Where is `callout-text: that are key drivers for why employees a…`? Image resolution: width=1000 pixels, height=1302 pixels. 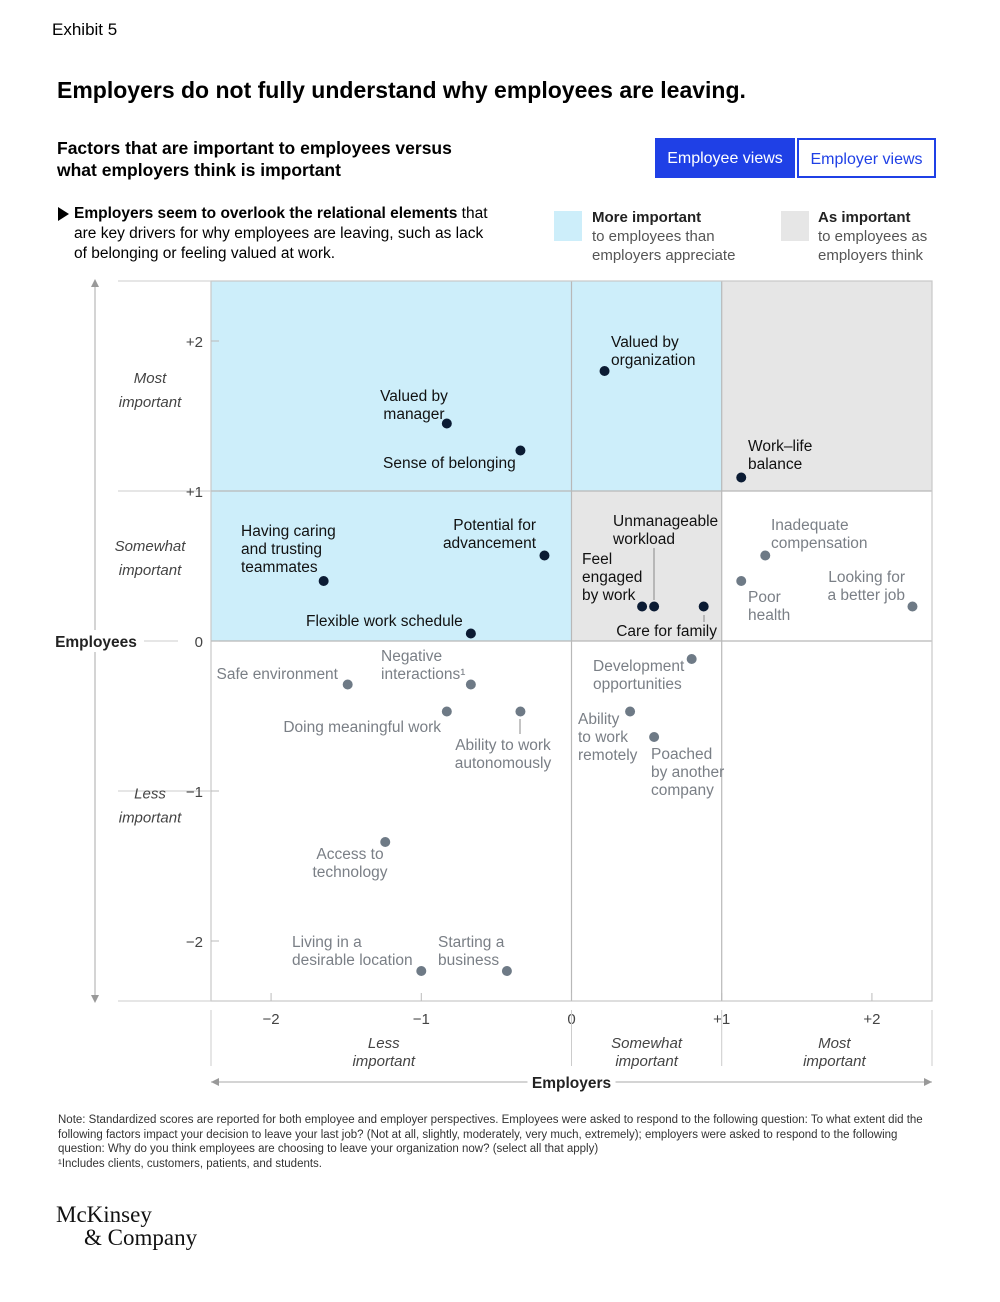
callout-text: that are key drivers for why employees a… is located at coordinates (281, 233).